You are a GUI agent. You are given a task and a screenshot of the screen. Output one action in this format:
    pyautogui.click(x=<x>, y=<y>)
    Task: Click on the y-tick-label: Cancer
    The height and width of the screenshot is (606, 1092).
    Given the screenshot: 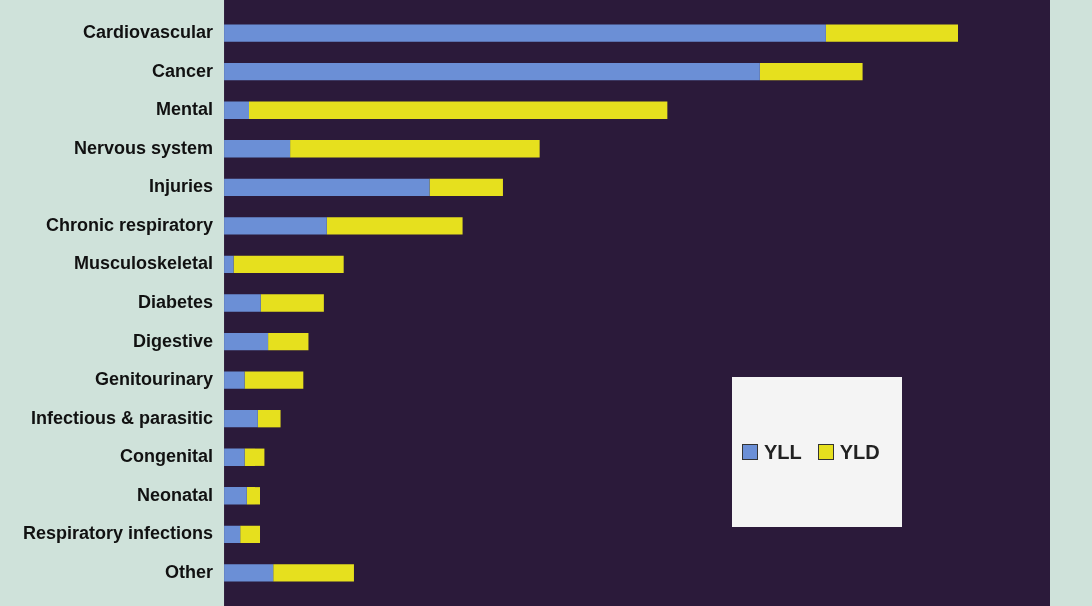 What is the action you would take?
    pyautogui.click(x=183, y=70)
    